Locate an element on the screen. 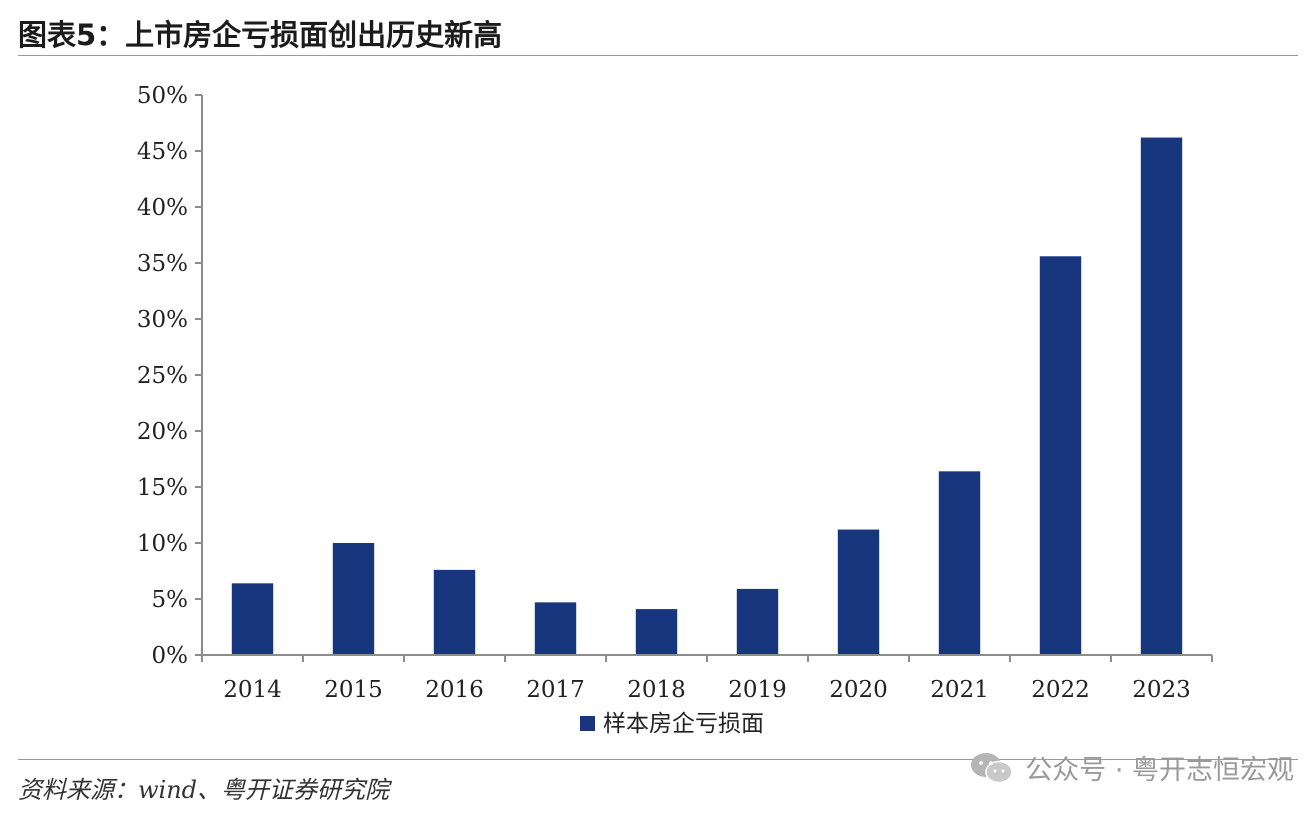  bar-2020 is located at coordinates (858, 592).